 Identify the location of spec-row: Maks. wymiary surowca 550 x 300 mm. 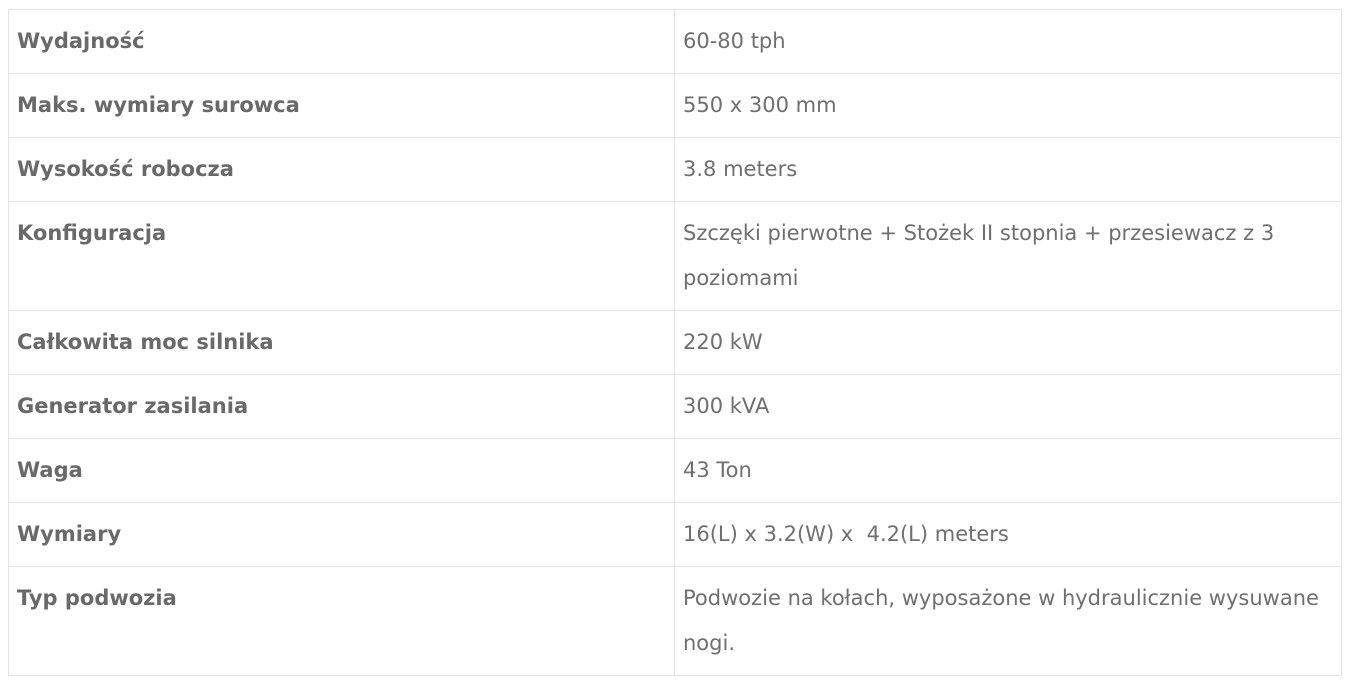
(675, 105).